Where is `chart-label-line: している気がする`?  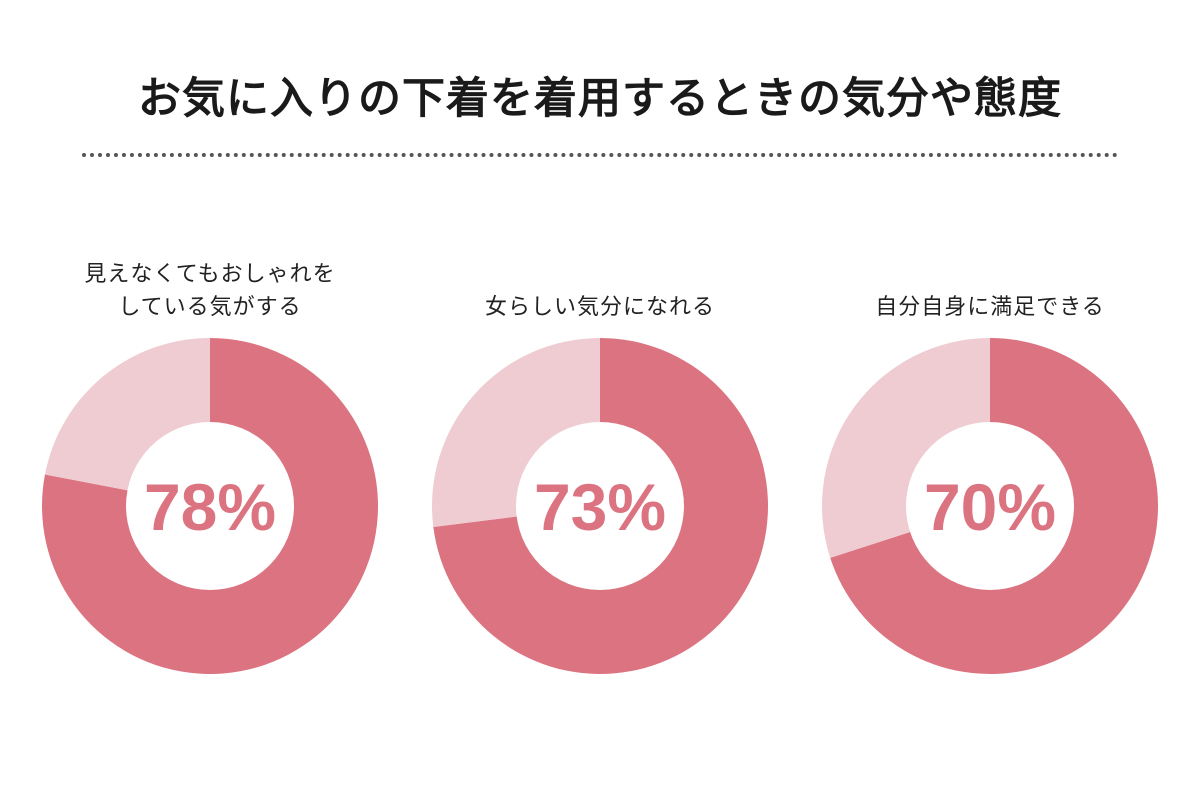 chart-label-line: している気がする is located at coordinates (210, 307).